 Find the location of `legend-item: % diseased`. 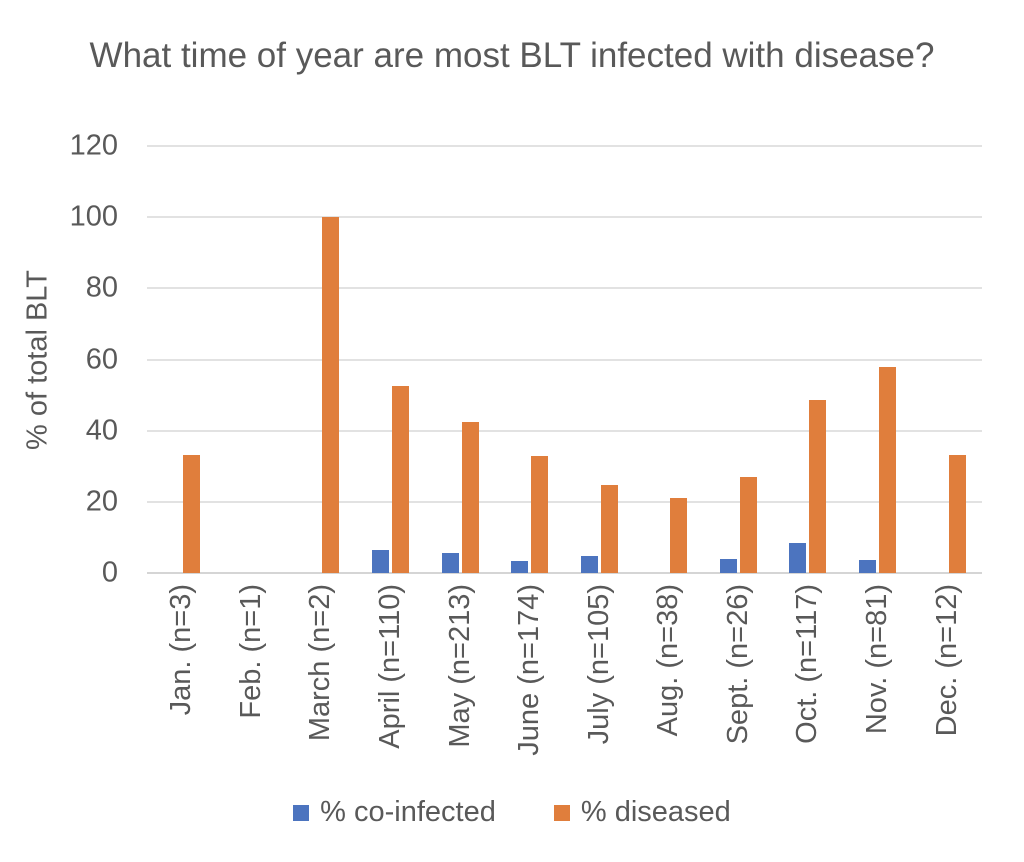

legend-item: % diseased is located at coordinates (642, 812).